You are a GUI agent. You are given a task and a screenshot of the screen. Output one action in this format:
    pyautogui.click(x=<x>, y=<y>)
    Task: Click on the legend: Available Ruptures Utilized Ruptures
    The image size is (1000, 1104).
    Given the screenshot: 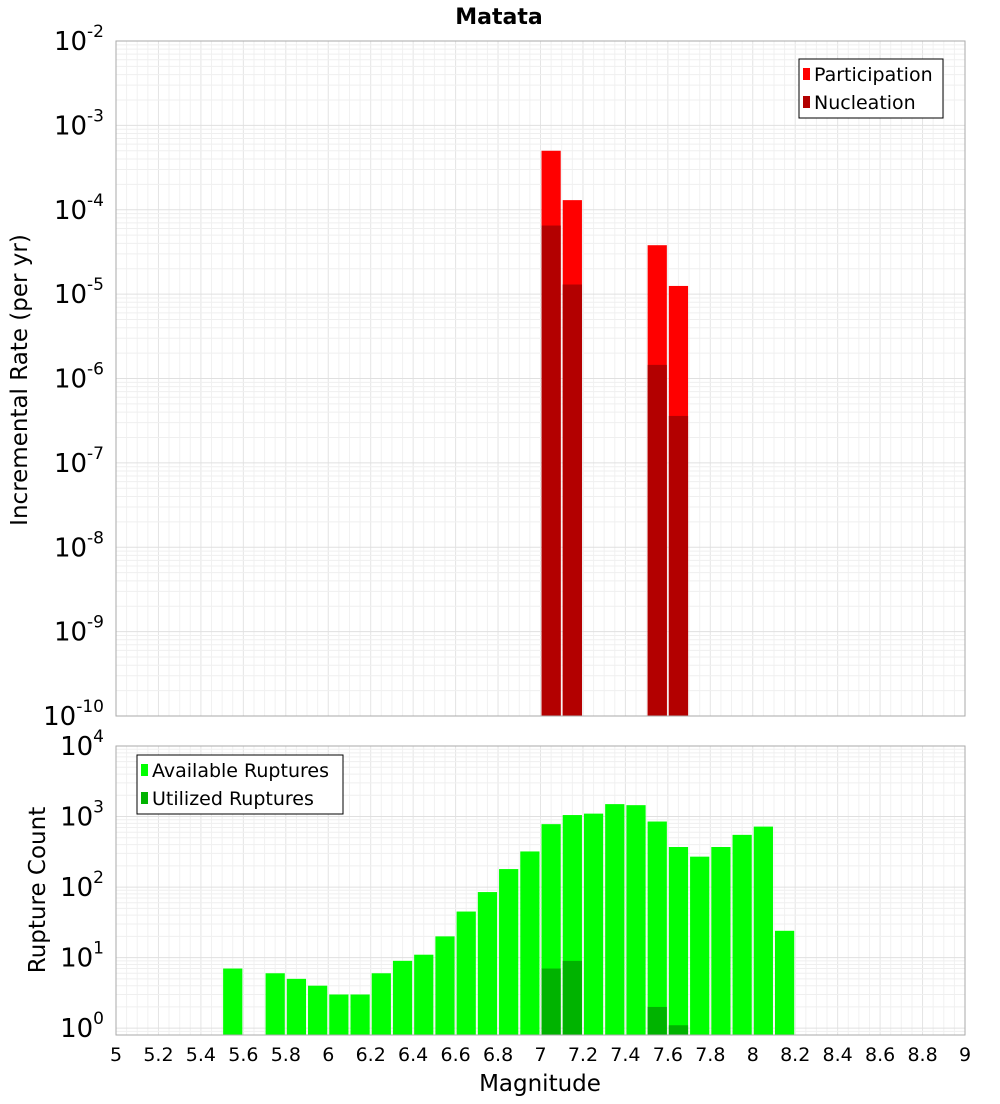 What is the action you would take?
    pyautogui.click(x=240, y=784)
    